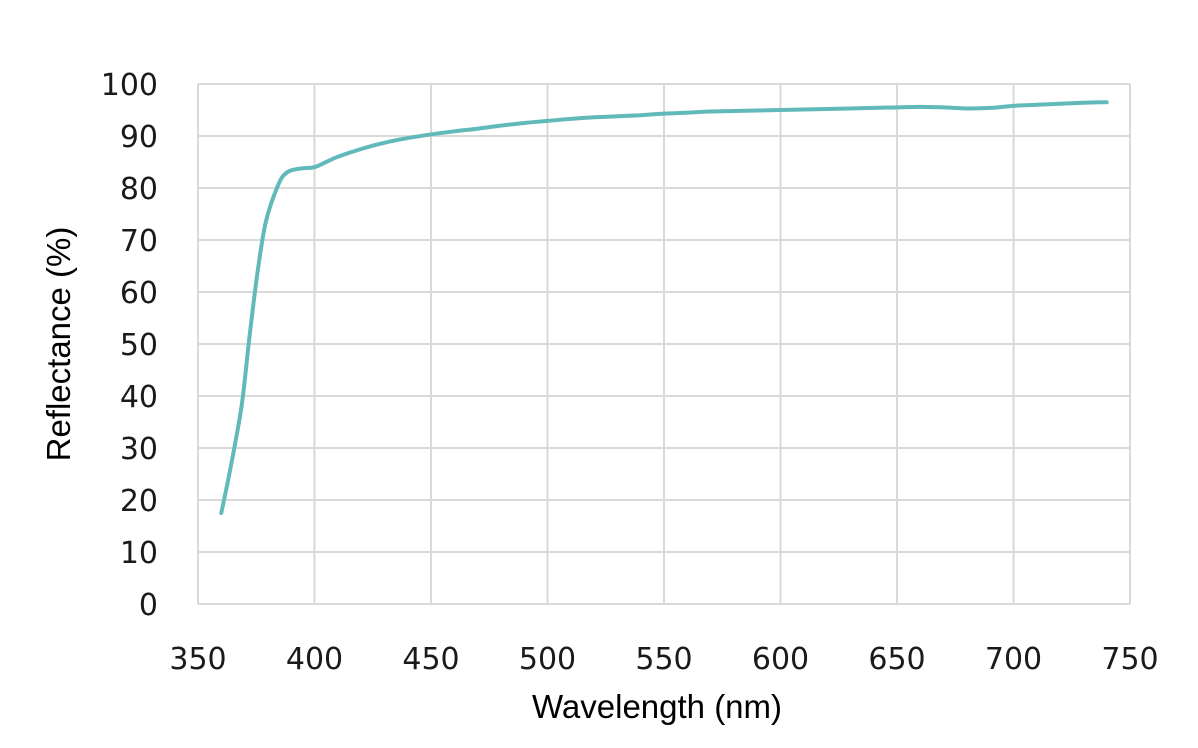  Describe the element at coordinates (657, 706) in the screenshot. I see `x-axis-title: Wavelength (nm)` at that location.